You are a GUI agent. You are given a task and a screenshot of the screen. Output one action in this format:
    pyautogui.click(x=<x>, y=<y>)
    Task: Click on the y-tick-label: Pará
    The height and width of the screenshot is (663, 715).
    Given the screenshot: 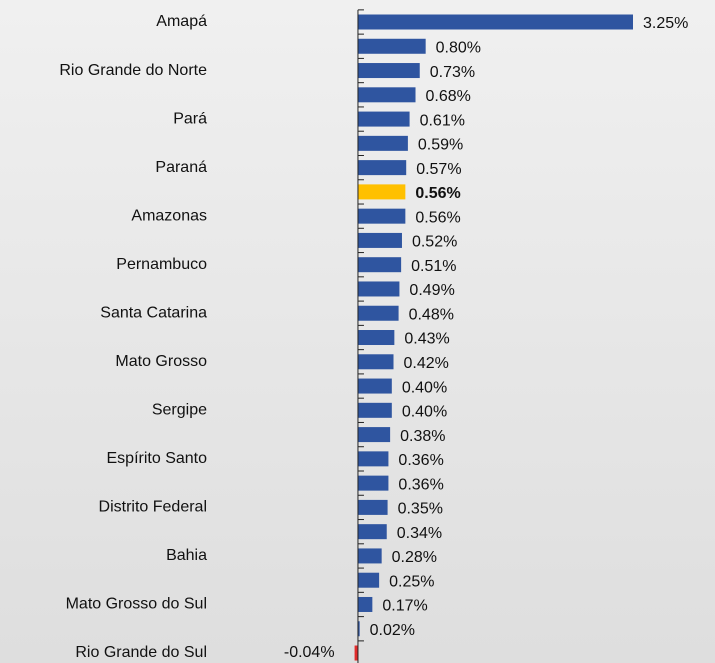 What is the action you would take?
    pyautogui.click(x=190, y=118)
    